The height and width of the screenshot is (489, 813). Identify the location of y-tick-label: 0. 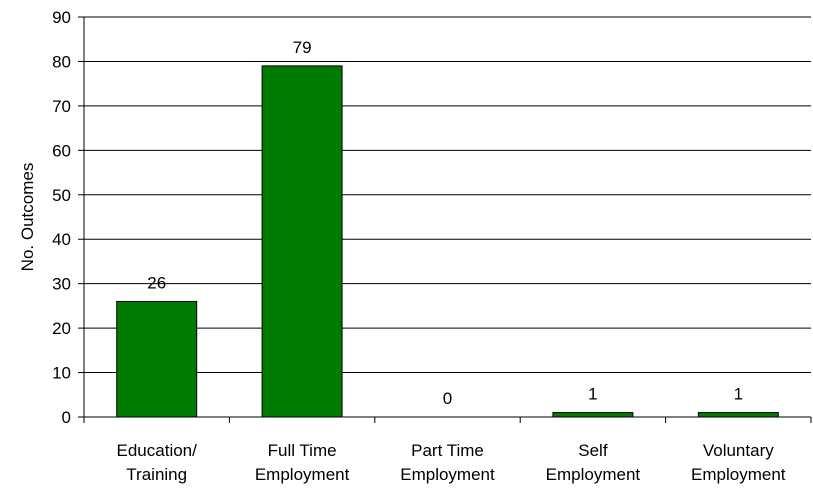
(66, 417).